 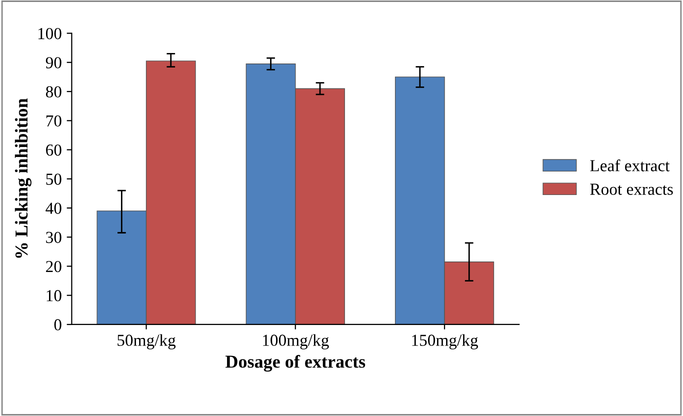 What do you see at coordinates (50, 34) in the screenshot?
I see `y-tick-label: 100` at bounding box center [50, 34].